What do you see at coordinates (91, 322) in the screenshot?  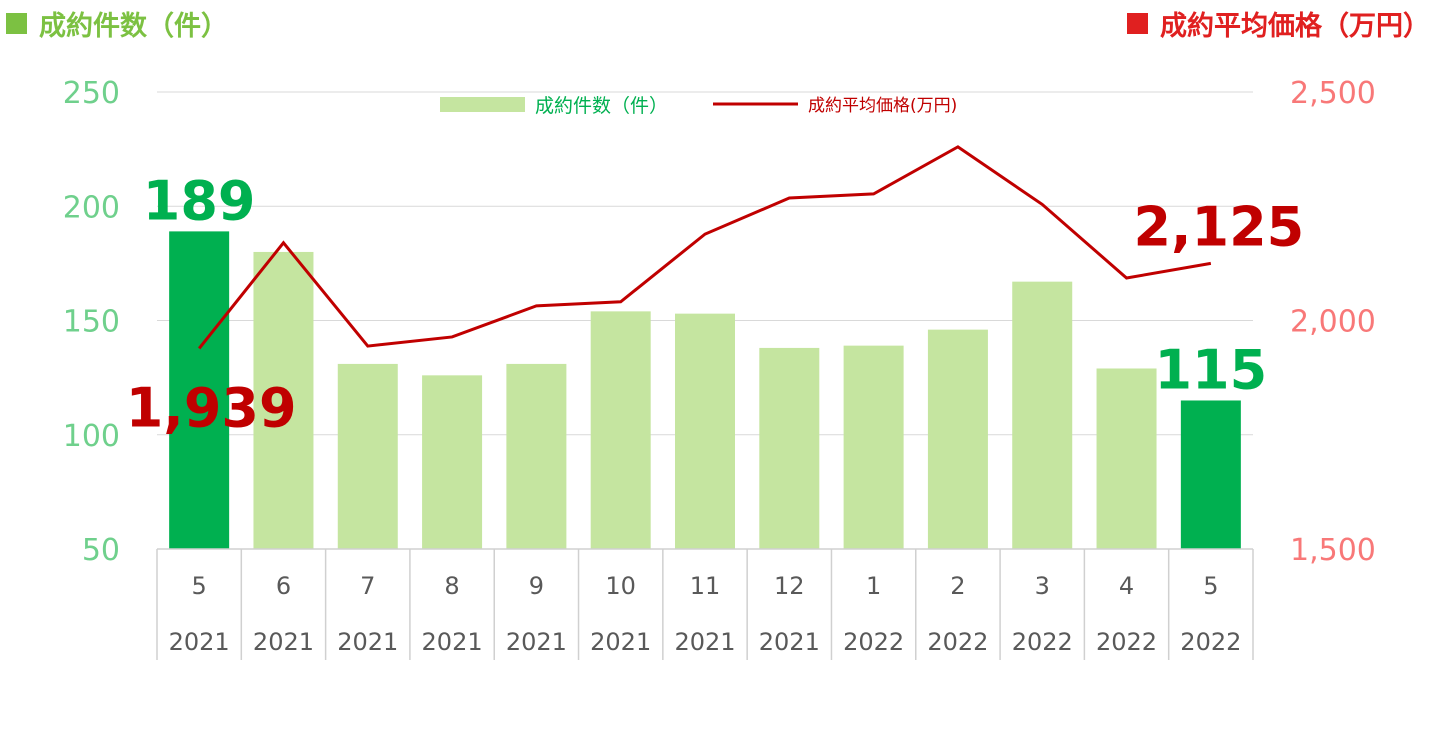 I see `y-left-tick-label: 150` at bounding box center [91, 322].